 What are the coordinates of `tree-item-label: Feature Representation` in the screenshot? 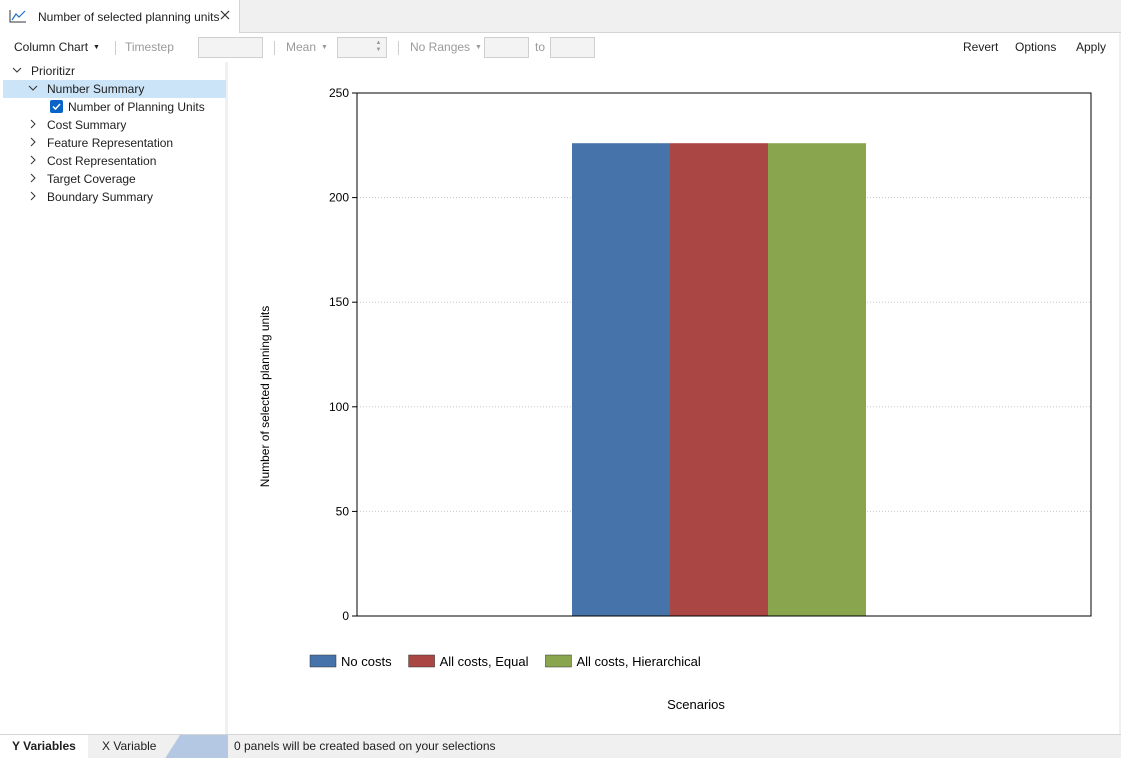 It's located at (110, 143).